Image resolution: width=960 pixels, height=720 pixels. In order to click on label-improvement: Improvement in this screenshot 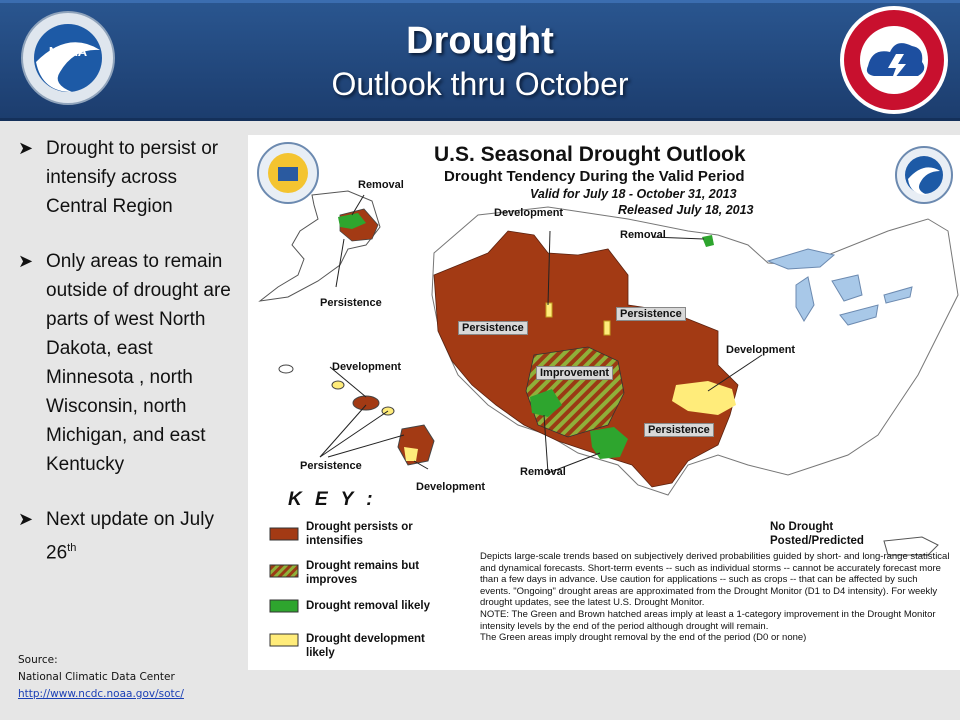, I will do `click(575, 373)`.